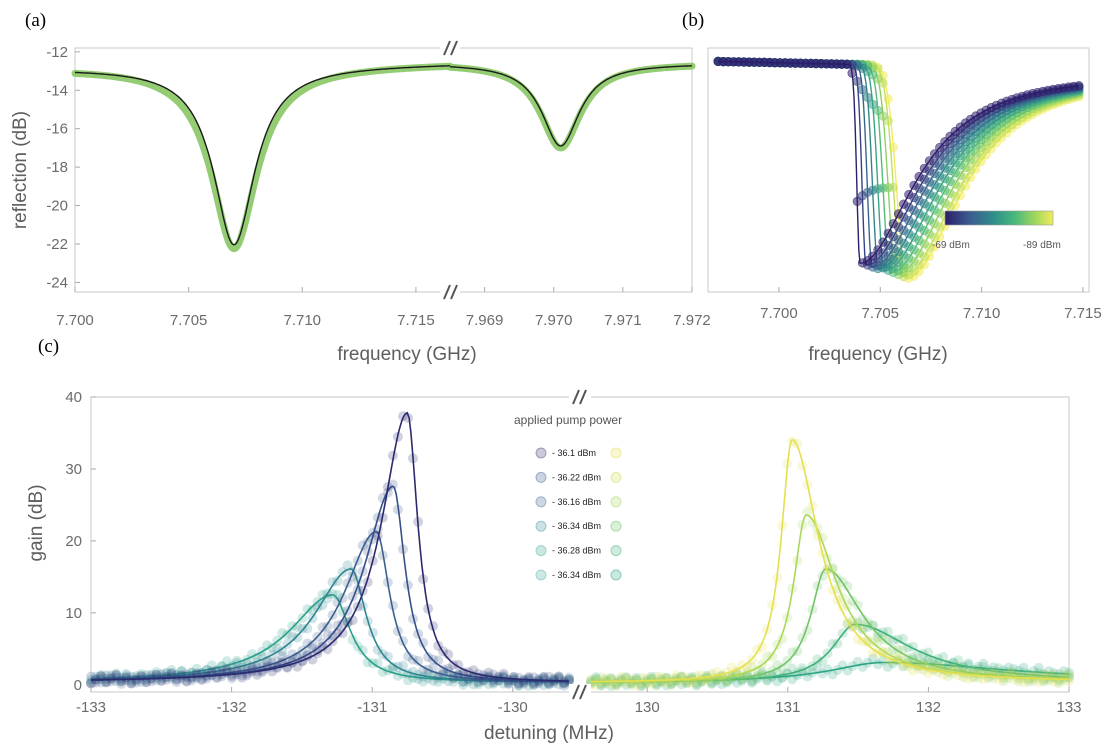 The height and width of the screenshot is (753, 1111). Describe the element at coordinates (73, 541) in the screenshot. I see `chart-c-ytick-label: 20` at that location.